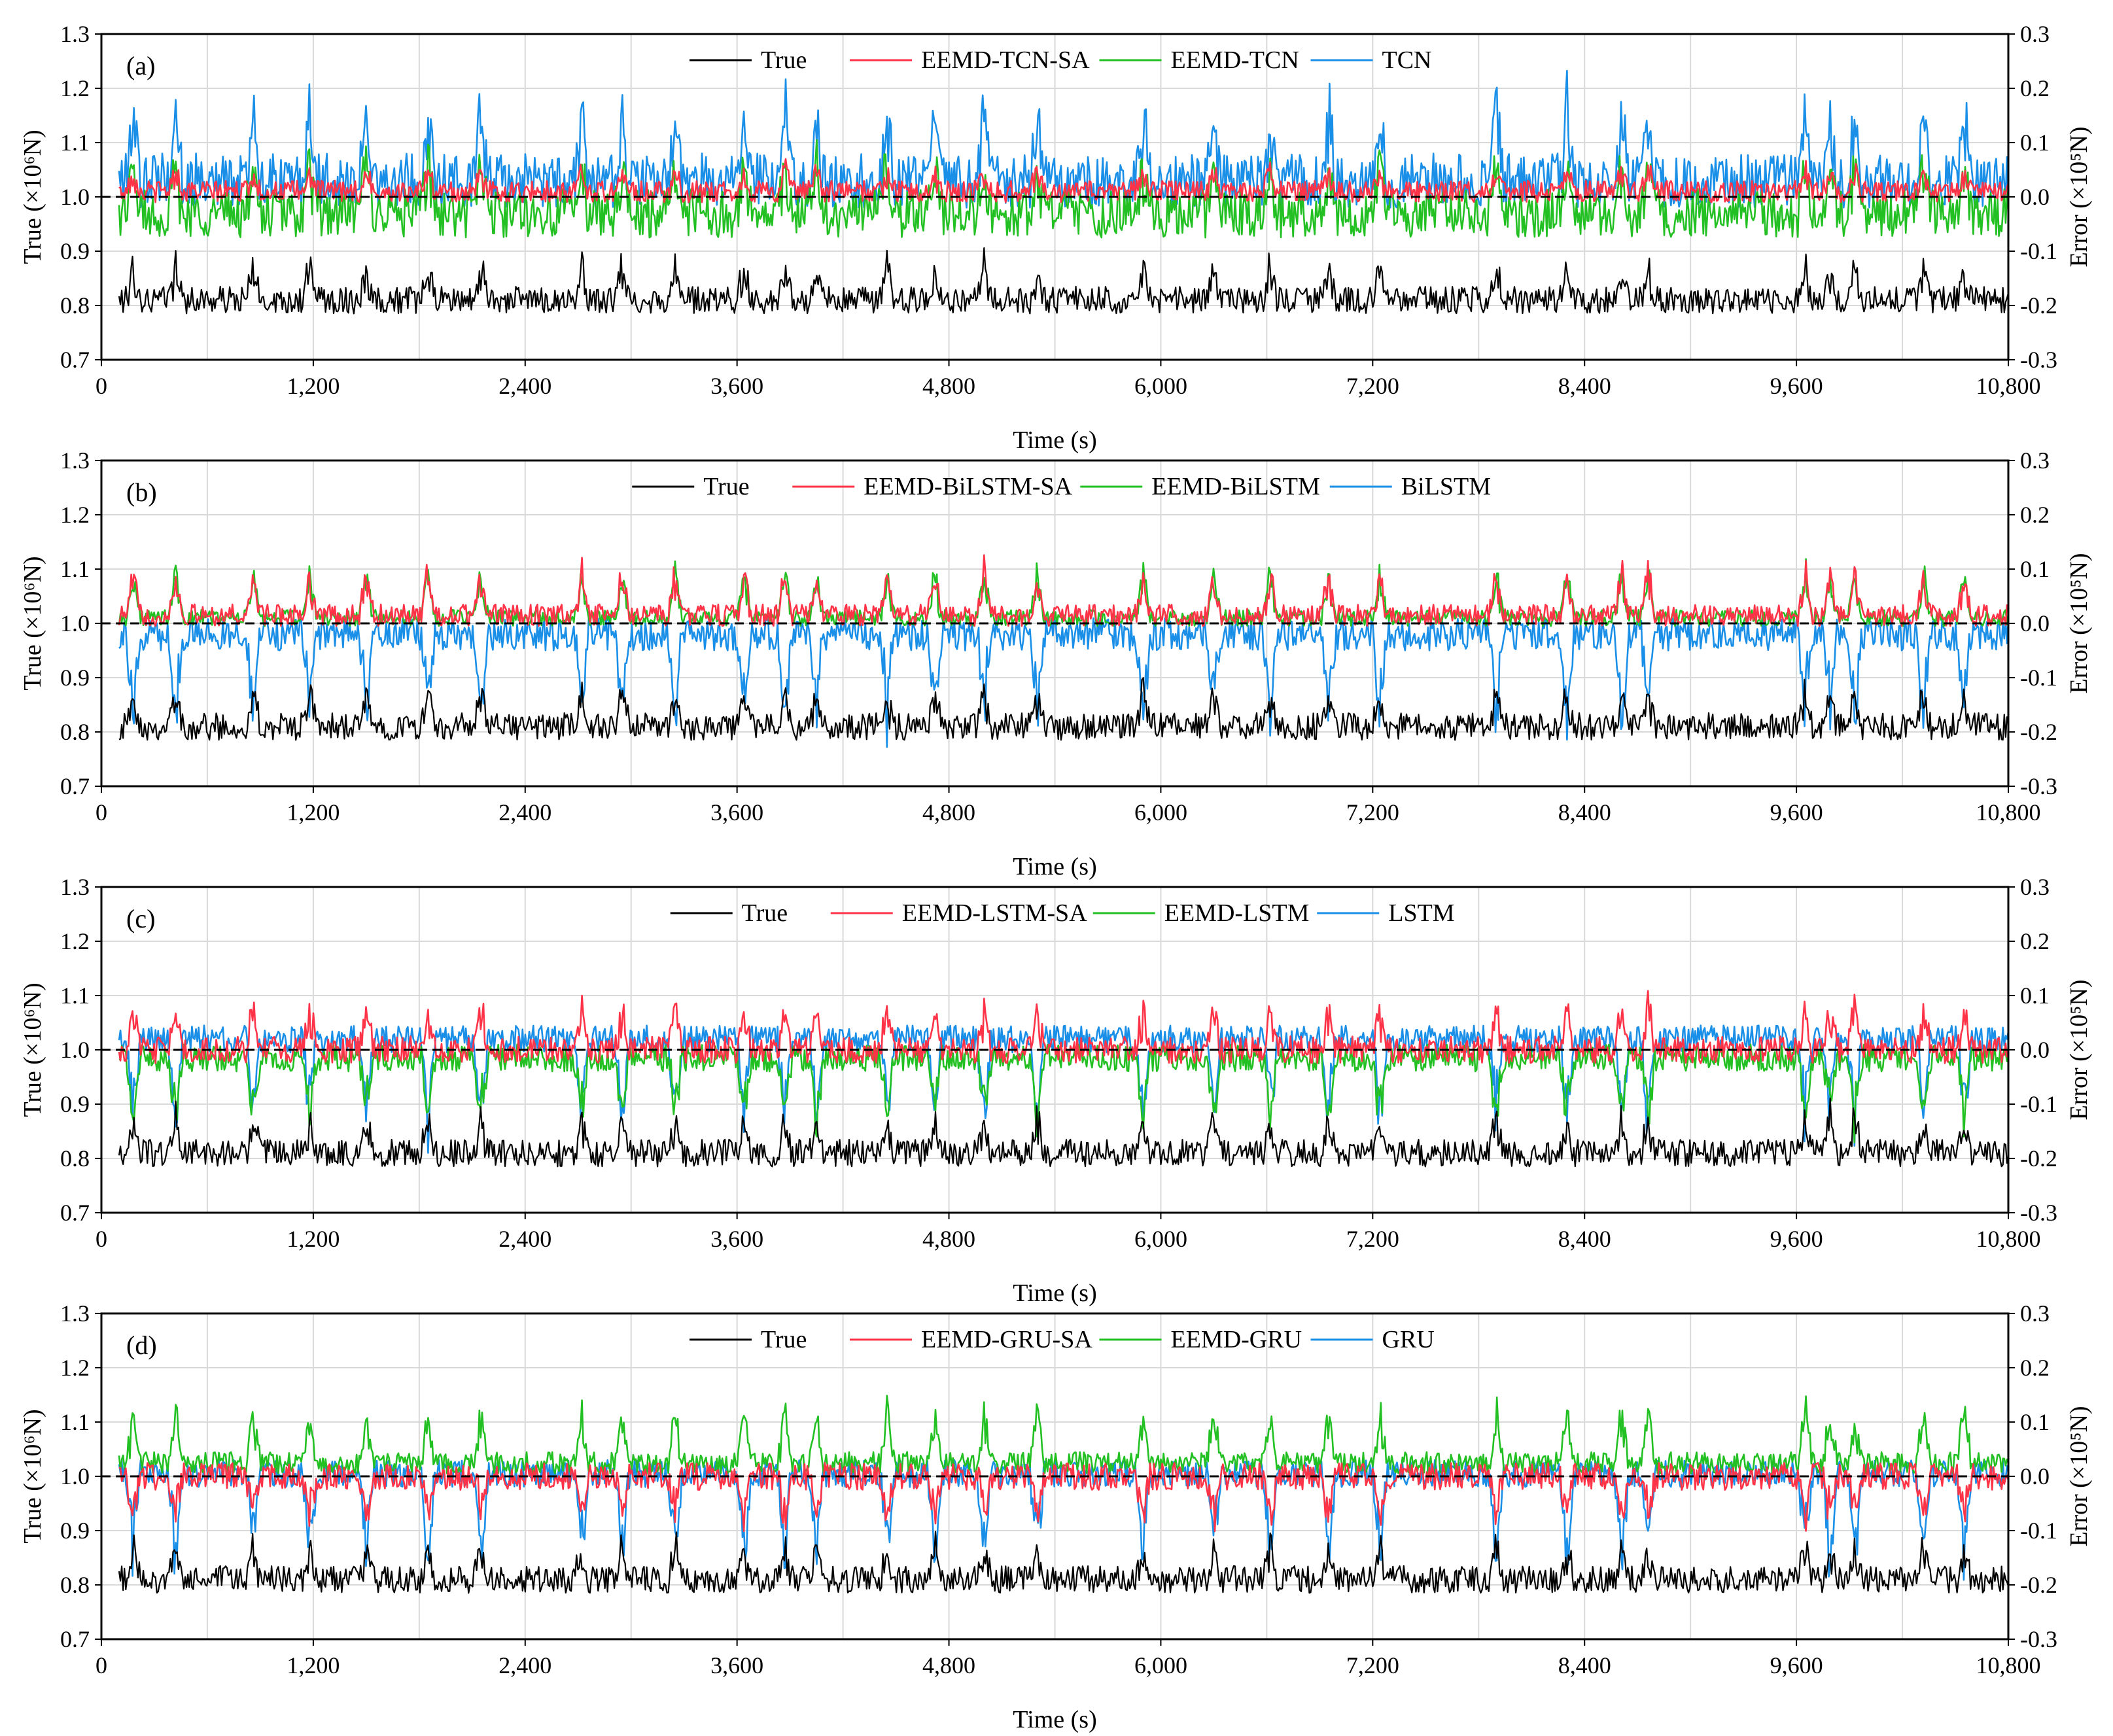 The width and height of the screenshot is (2113, 1736). What do you see at coordinates (1386, 913) in the screenshot?
I see `legend-item: LSTM` at bounding box center [1386, 913].